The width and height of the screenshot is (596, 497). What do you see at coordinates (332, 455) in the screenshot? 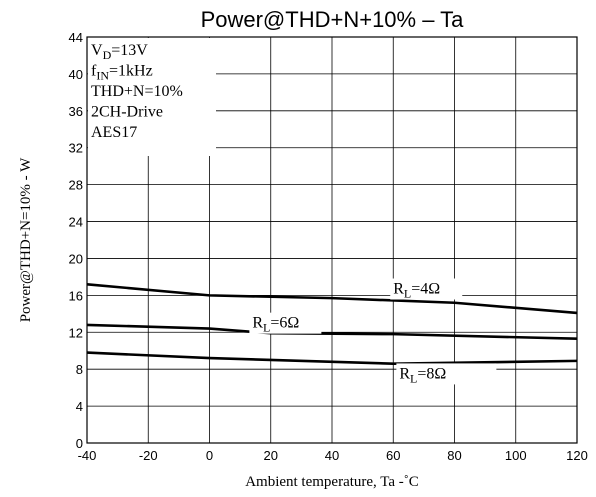
I see `x-tick-label: 40` at bounding box center [332, 455].